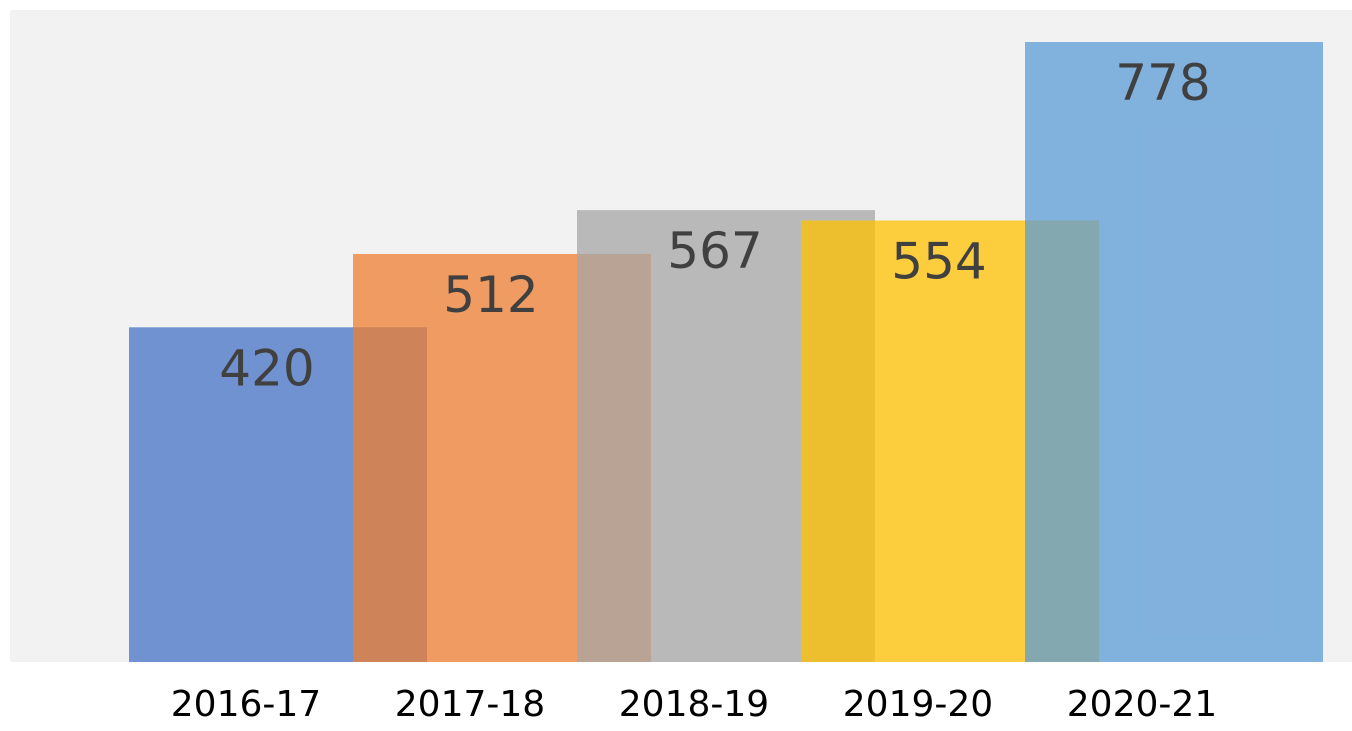 This screenshot has width=1352, height=731. Describe the element at coordinates (246, 704) in the screenshot. I see `x-tick-2016-17: 2016-17` at that location.